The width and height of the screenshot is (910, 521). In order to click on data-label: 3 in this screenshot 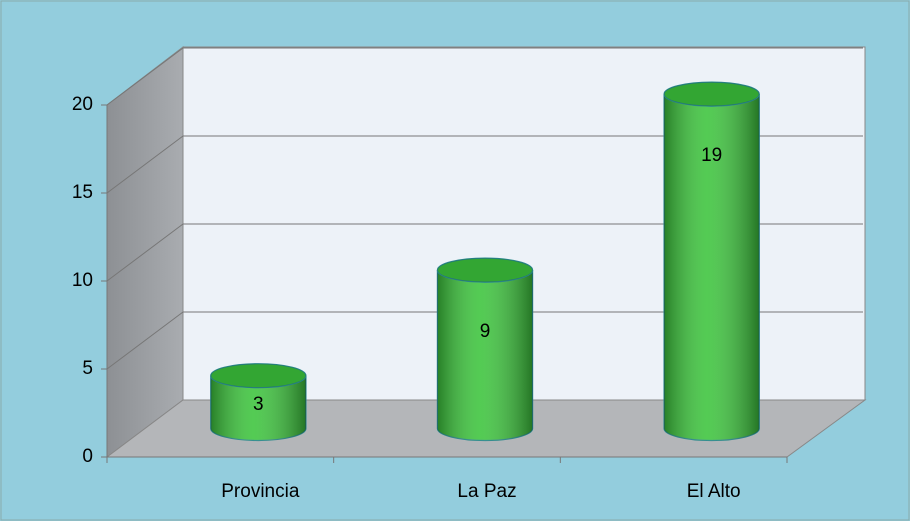, I will do `click(258, 404)`.